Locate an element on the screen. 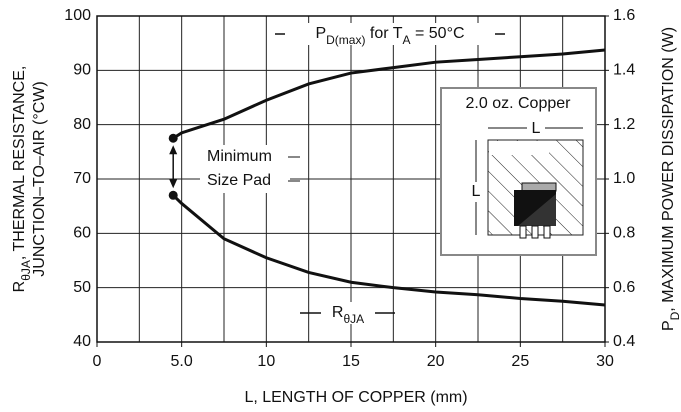 The width and height of the screenshot is (681, 412). y-tick-label: 80 is located at coordinates (82, 124).